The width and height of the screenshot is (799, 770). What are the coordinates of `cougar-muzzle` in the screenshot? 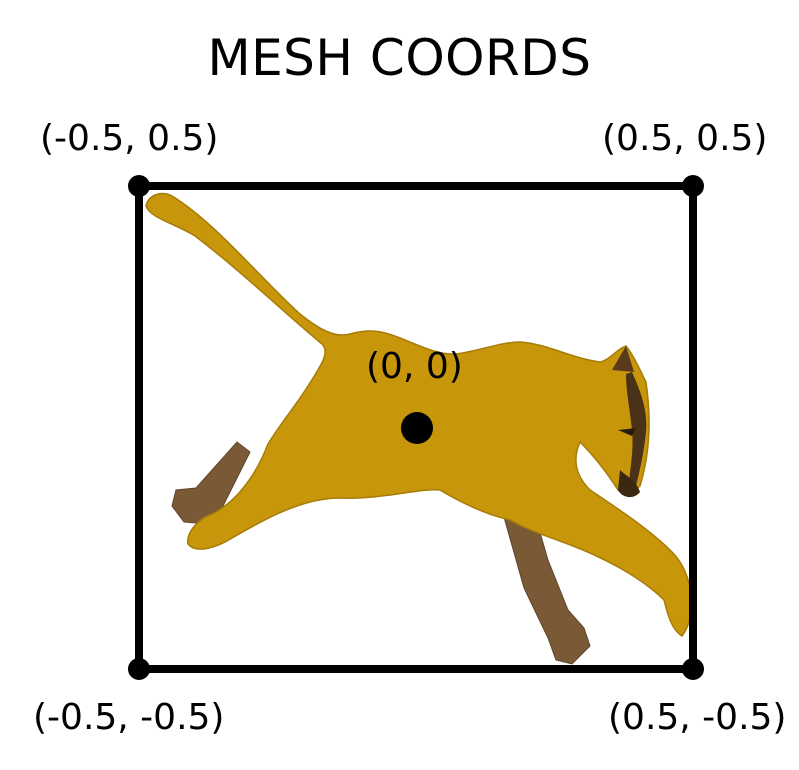 It's located at (629, 484).